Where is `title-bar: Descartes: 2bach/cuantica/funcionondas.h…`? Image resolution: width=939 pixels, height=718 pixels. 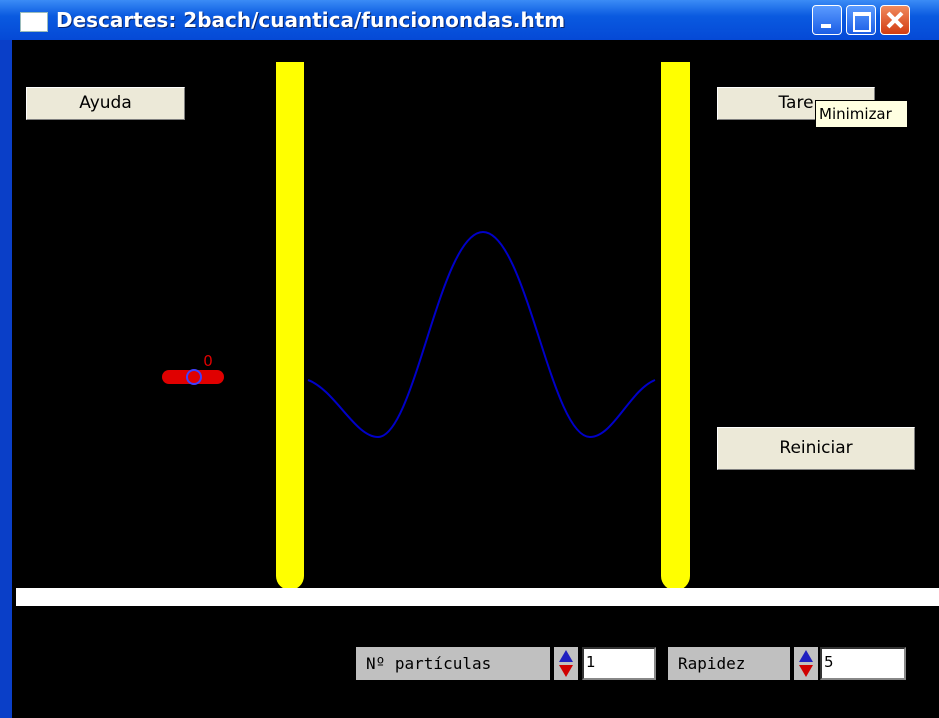 title-bar: Descartes: 2bach/cuantica/funcionondas.h… is located at coordinates (469, 20).